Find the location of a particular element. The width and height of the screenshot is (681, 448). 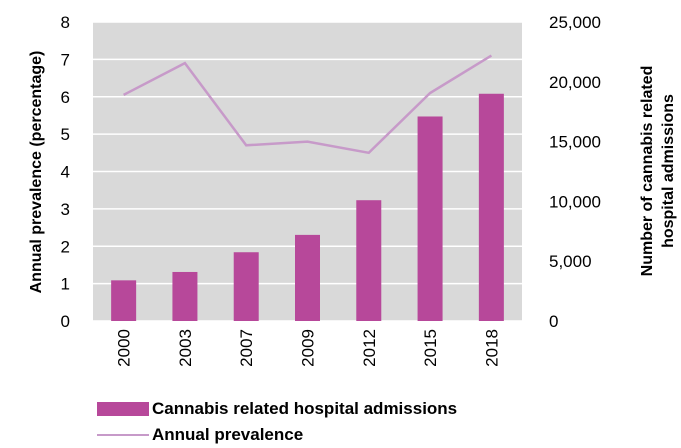

right-axis-title-line1: Number of cannabis related is located at coordinates (647, 171).